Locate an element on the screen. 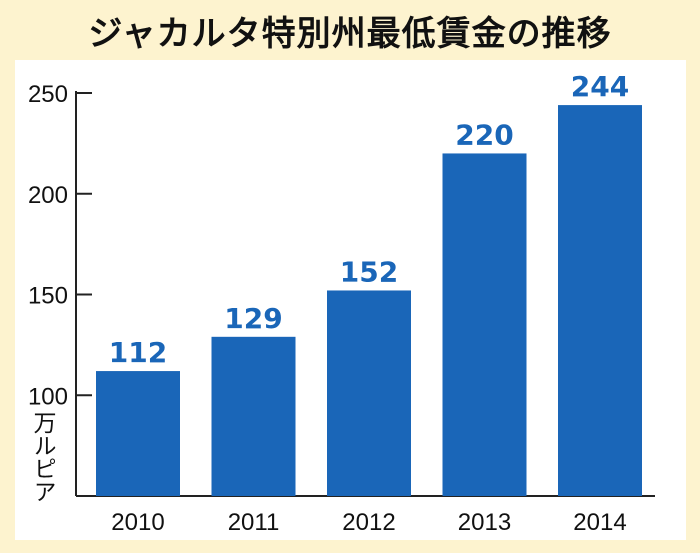 This screenshot has width=700, height=553. bar-value-label: 244 is located at coordinates (600, 86).